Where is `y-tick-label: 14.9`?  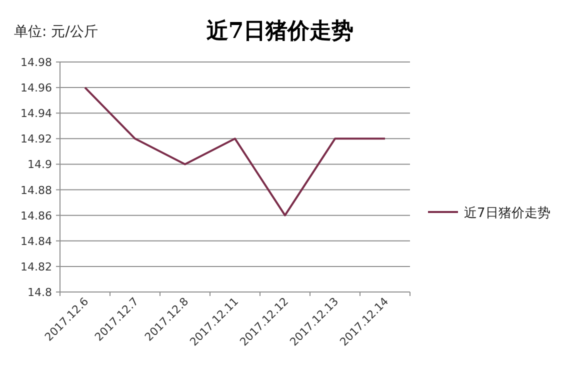 y-tick-label: 14.9 is located at coordinates (40, 165).